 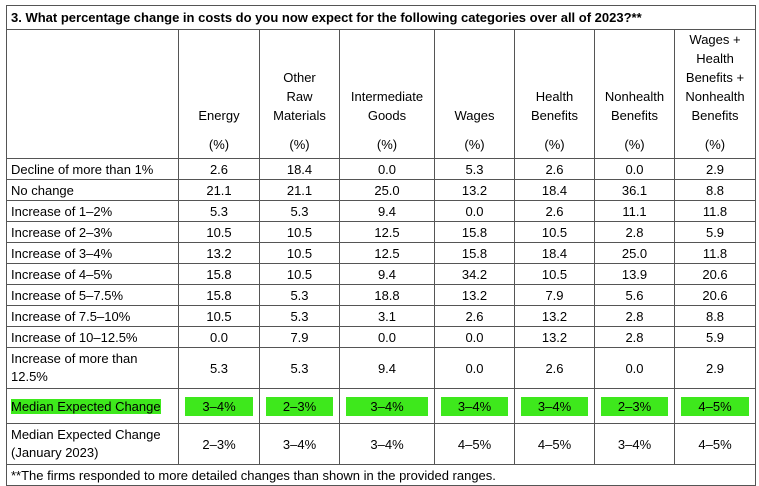 I want to click on table-cell: 11.1, so click(x=634, y=211).